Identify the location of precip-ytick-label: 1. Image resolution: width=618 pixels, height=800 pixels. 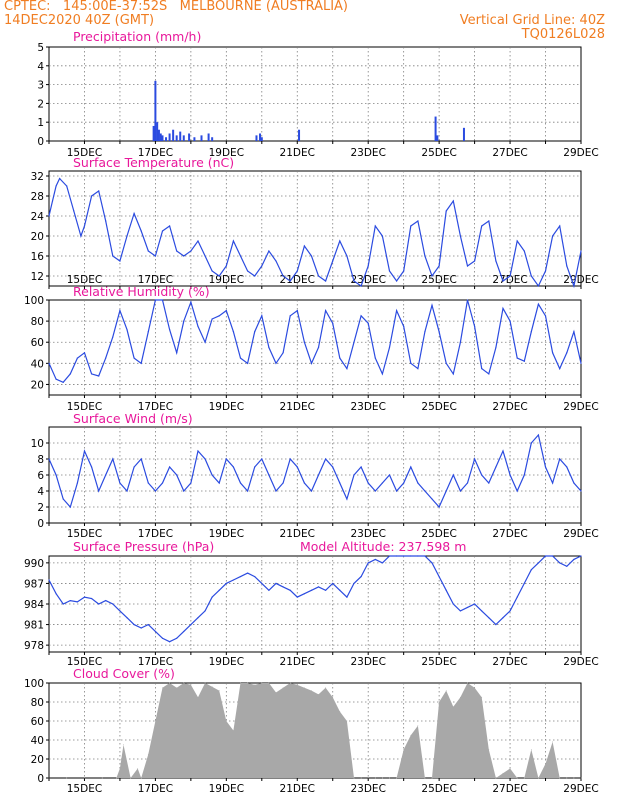
(40, 123).